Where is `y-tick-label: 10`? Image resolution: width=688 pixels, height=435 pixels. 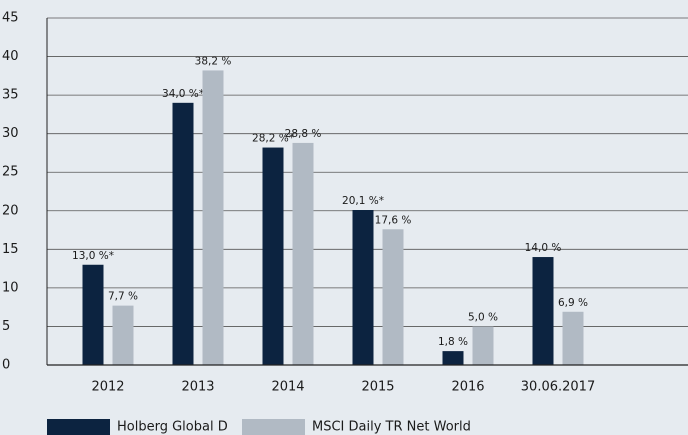 y-tick-label: 10 is located at coordinates (10, 287).